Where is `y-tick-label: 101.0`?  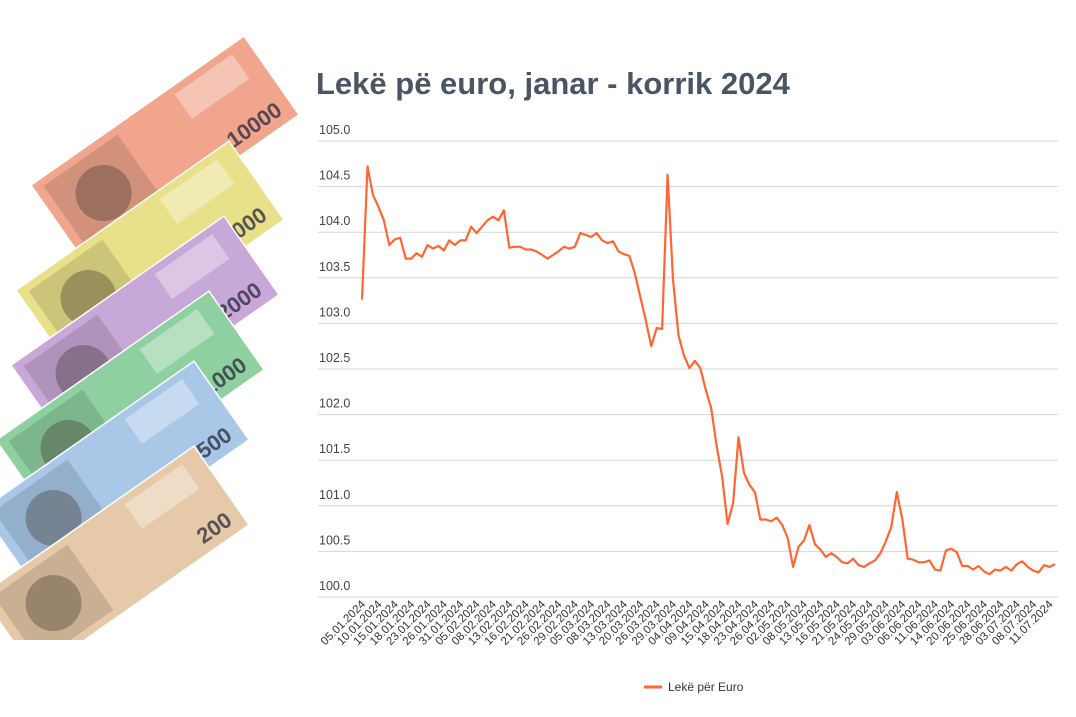 y-tick-label: 101.0 is located at coordinates (334, 495).